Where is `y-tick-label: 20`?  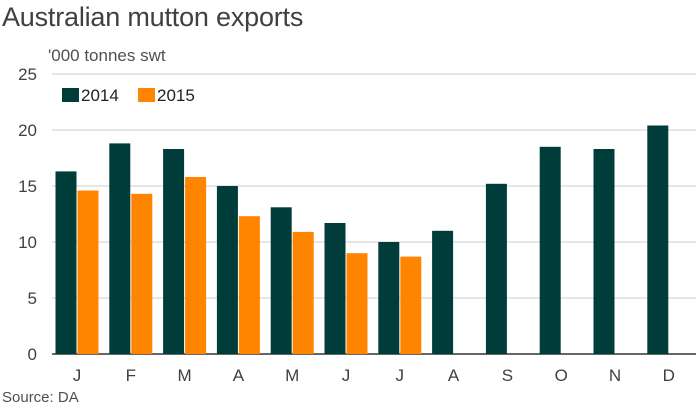 y-tick-label: 20 is located at coordinates (27, 130).